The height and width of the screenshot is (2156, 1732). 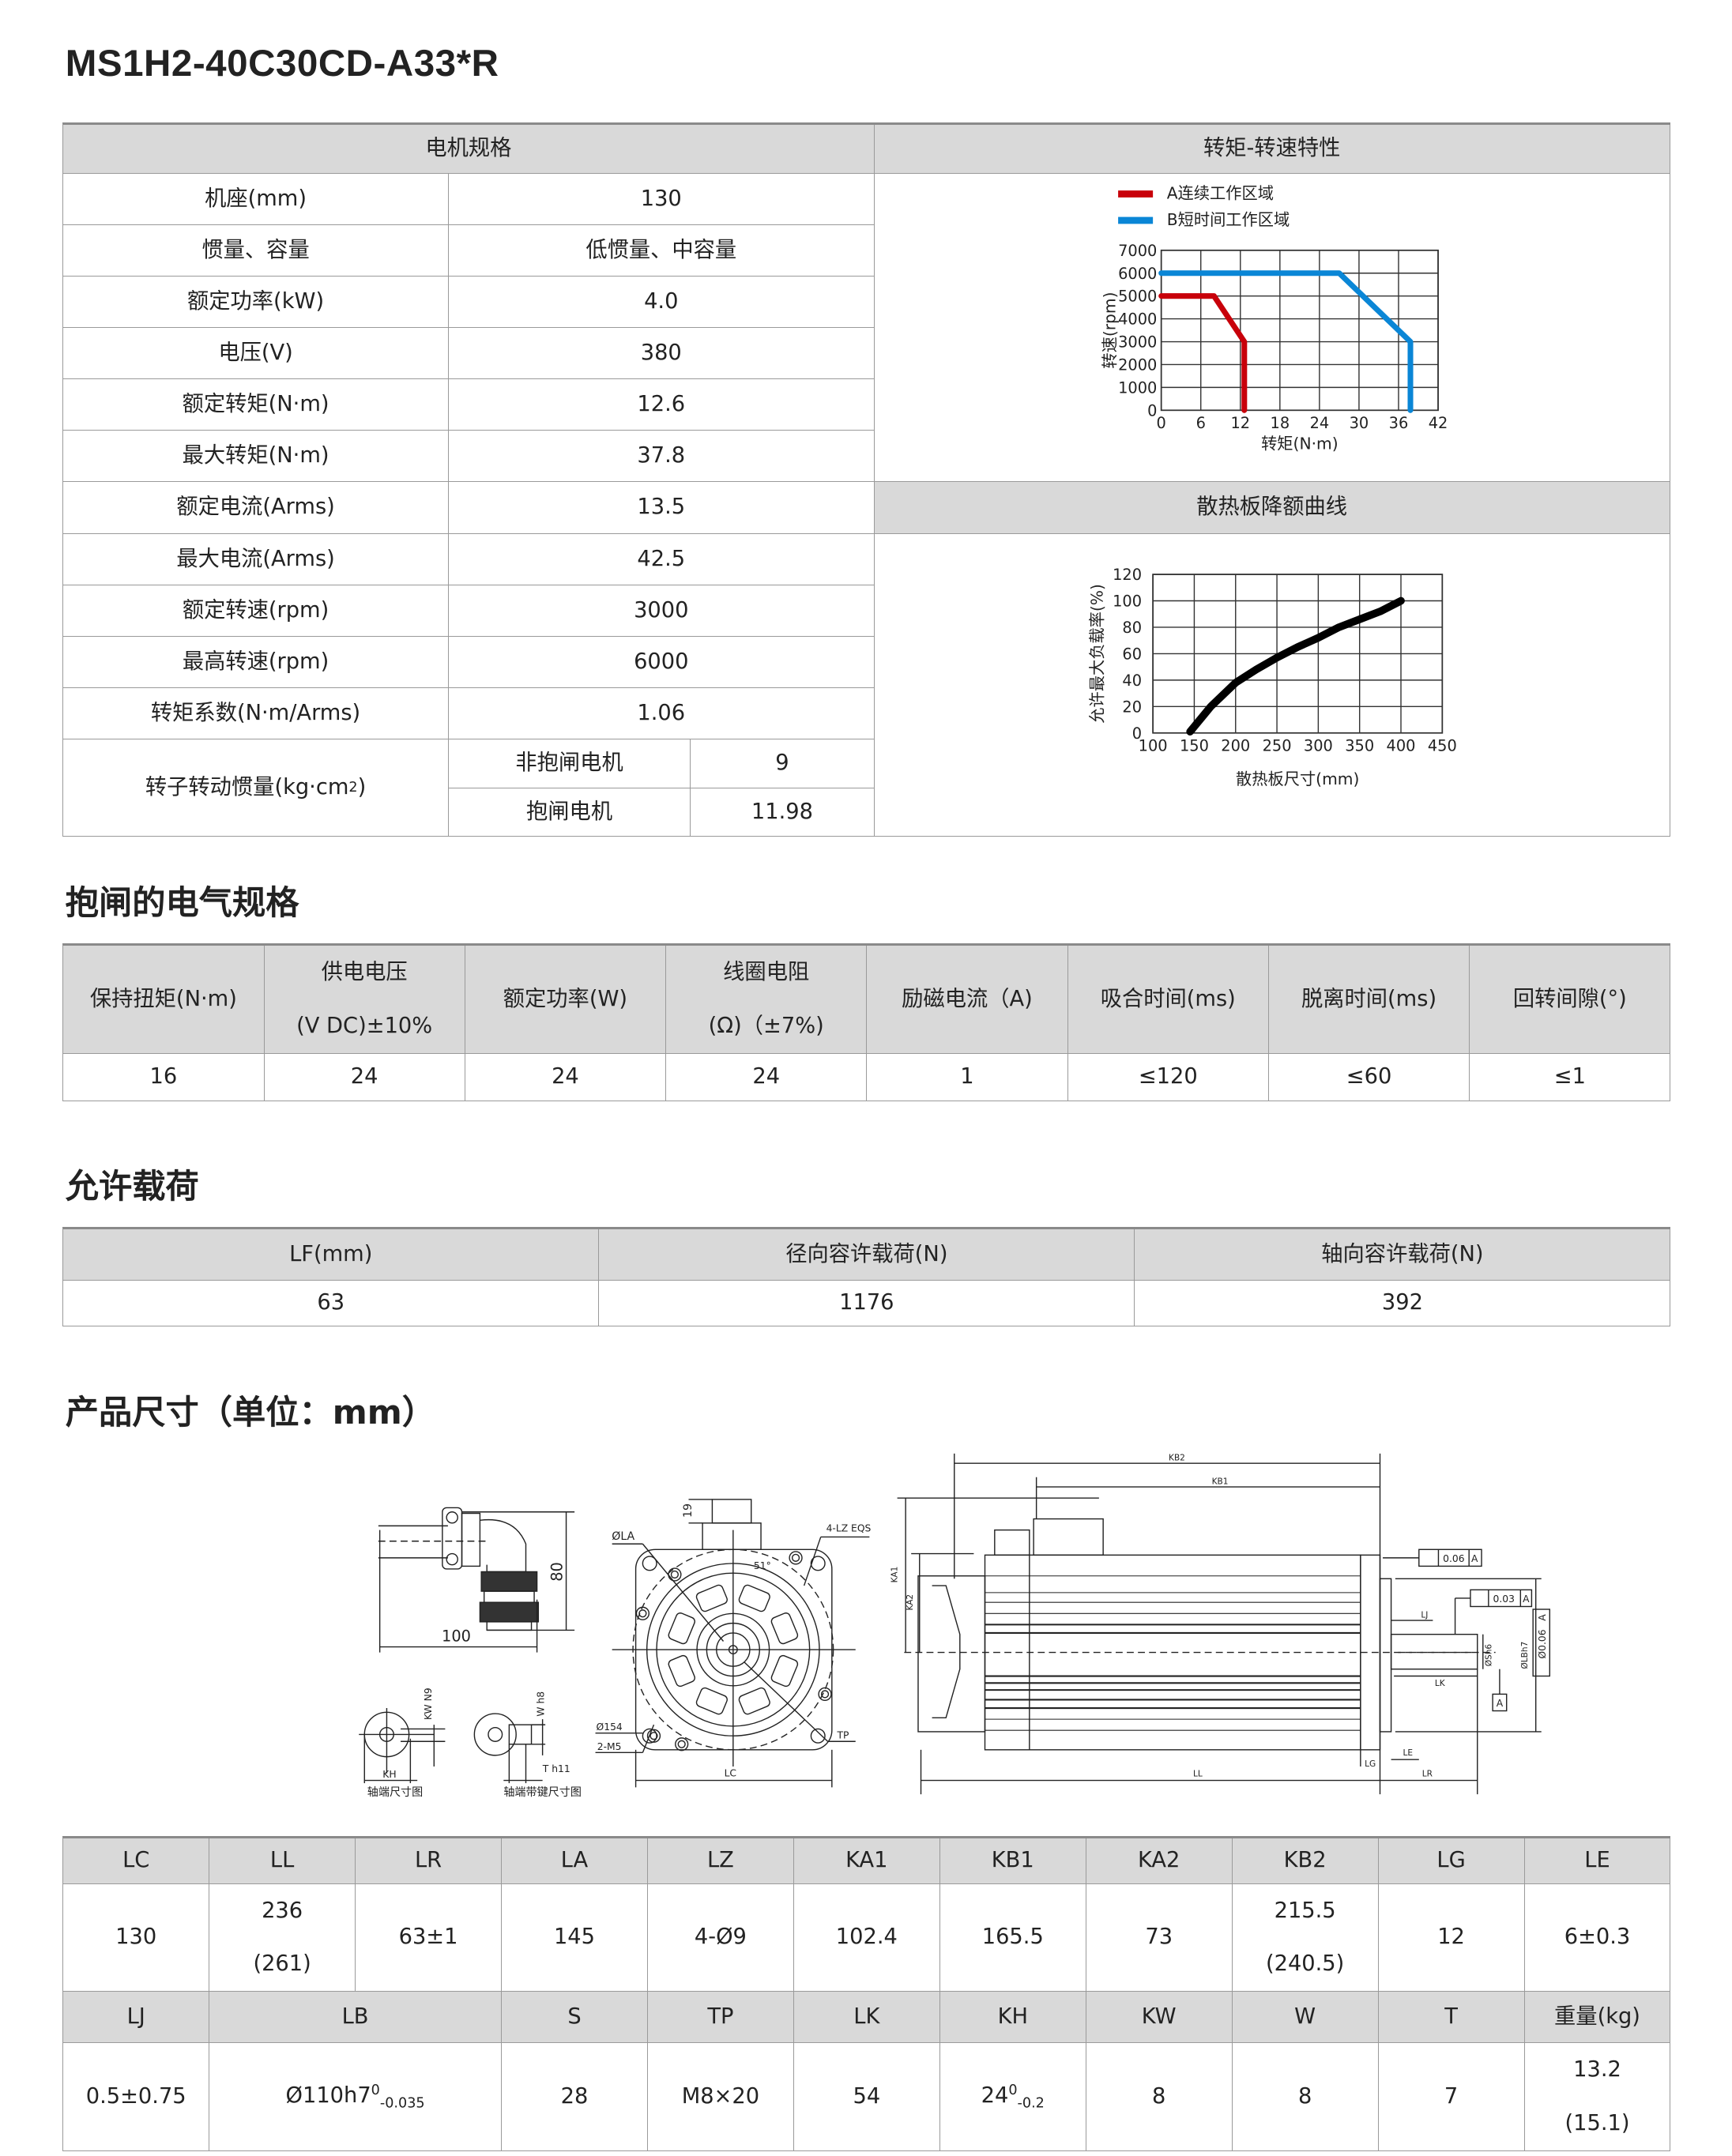 I want to click on dimension-value-main: 28, so click(x=574, y=2096).